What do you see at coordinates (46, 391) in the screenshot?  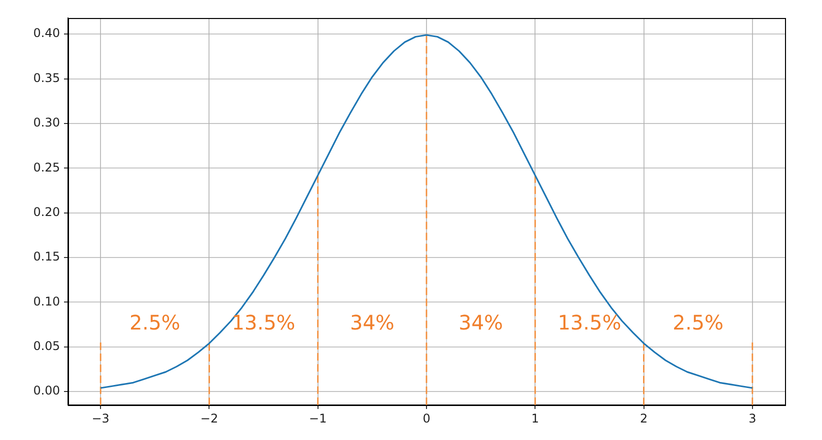 I see `y-tick-label: 0.00` at bounding box center [46, 391].